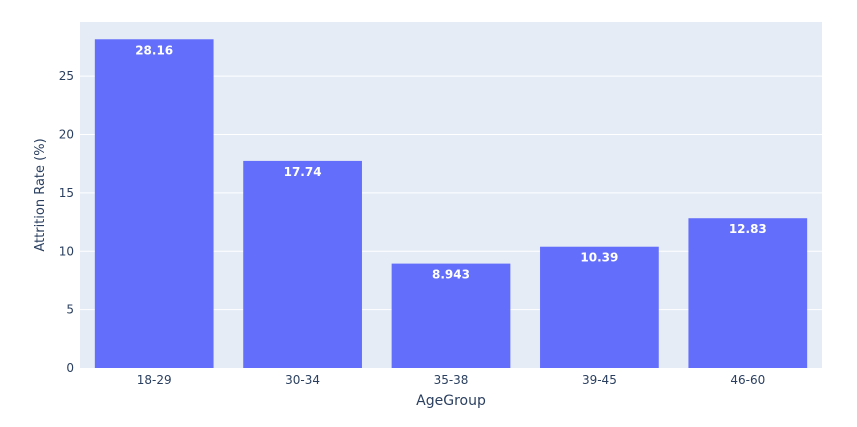  Describe the element at coordinates (599, 380) in the screenshot. I see `x-tick-label: 39-45` at that location.